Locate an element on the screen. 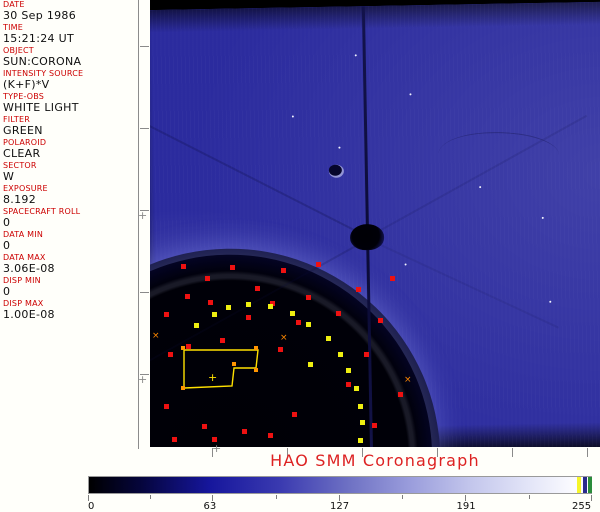 The height and width of the screenshot is (512, 600). colorbar: 0 63 127 191 255 is located at coordinates (340, 494).